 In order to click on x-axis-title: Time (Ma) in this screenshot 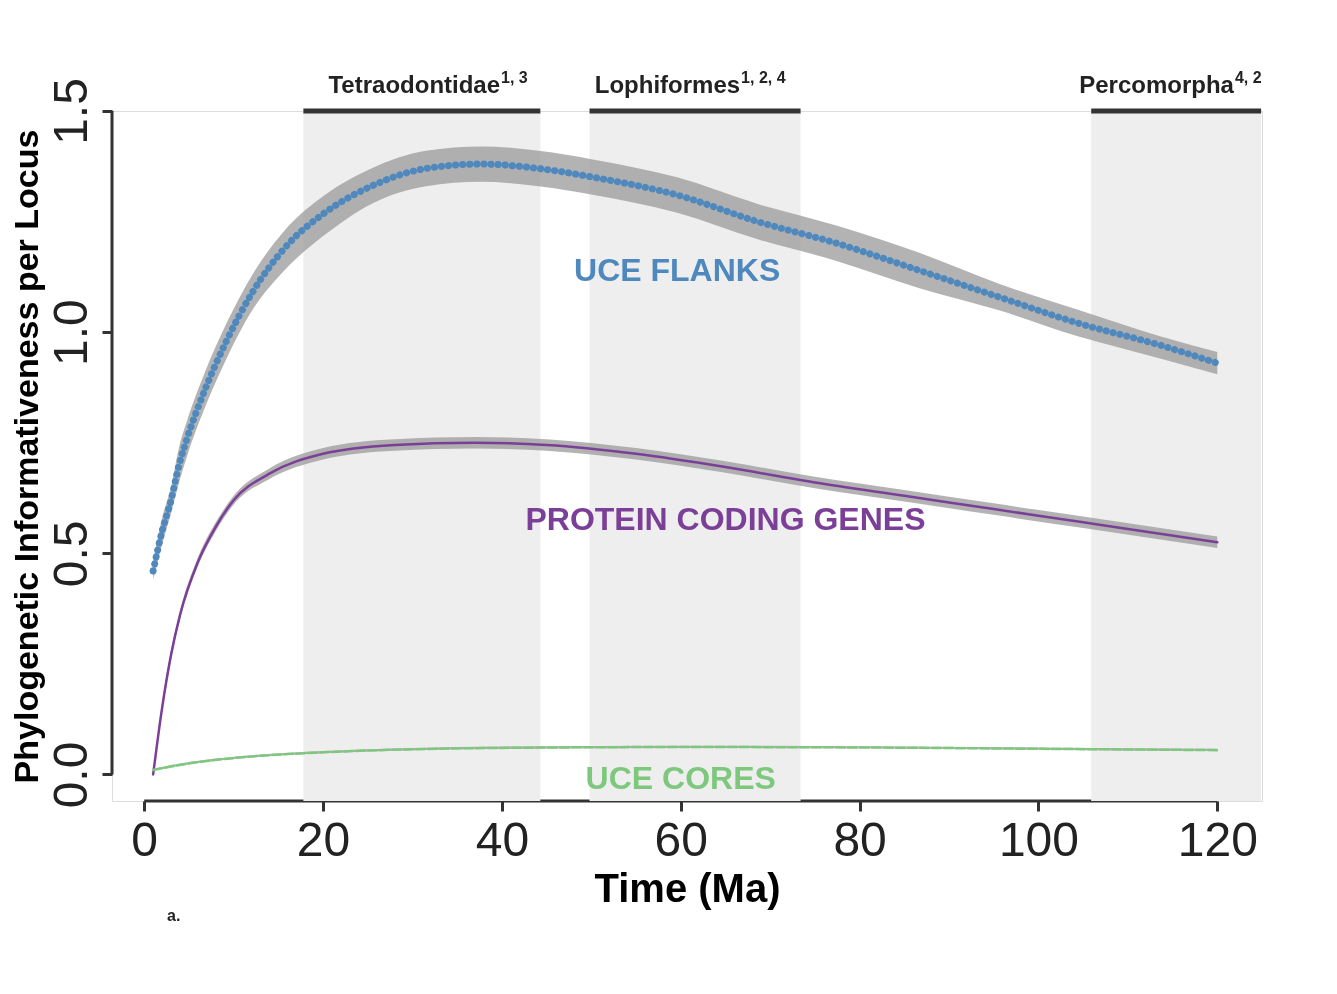, I will do `click(687, 887)`.